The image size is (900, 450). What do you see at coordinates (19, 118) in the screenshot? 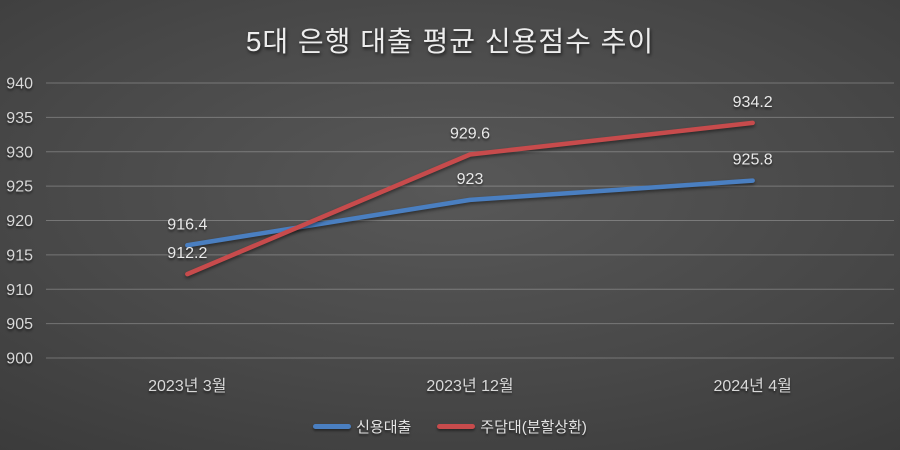
I see `y-tick-label: 935` at bounding box center [19, 118].